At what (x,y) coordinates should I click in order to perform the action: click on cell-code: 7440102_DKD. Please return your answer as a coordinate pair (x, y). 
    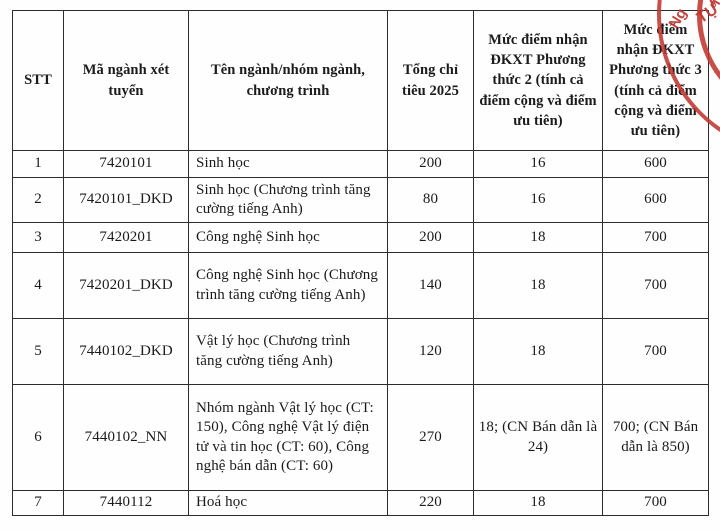
    Looking at the image, I should click on (126, 351).